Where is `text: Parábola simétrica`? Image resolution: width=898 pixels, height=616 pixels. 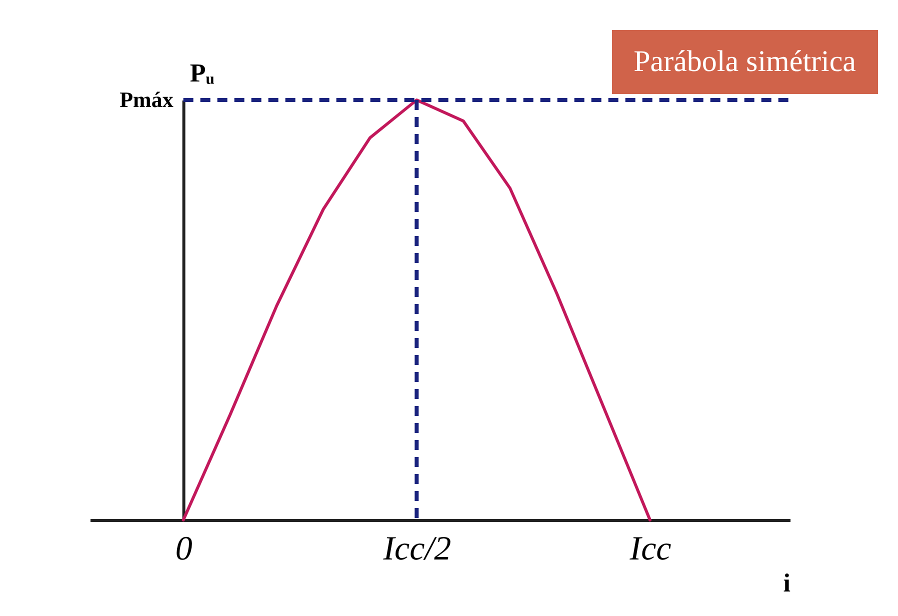
text: Parábola simétrica is located at coordinates (745, 62).